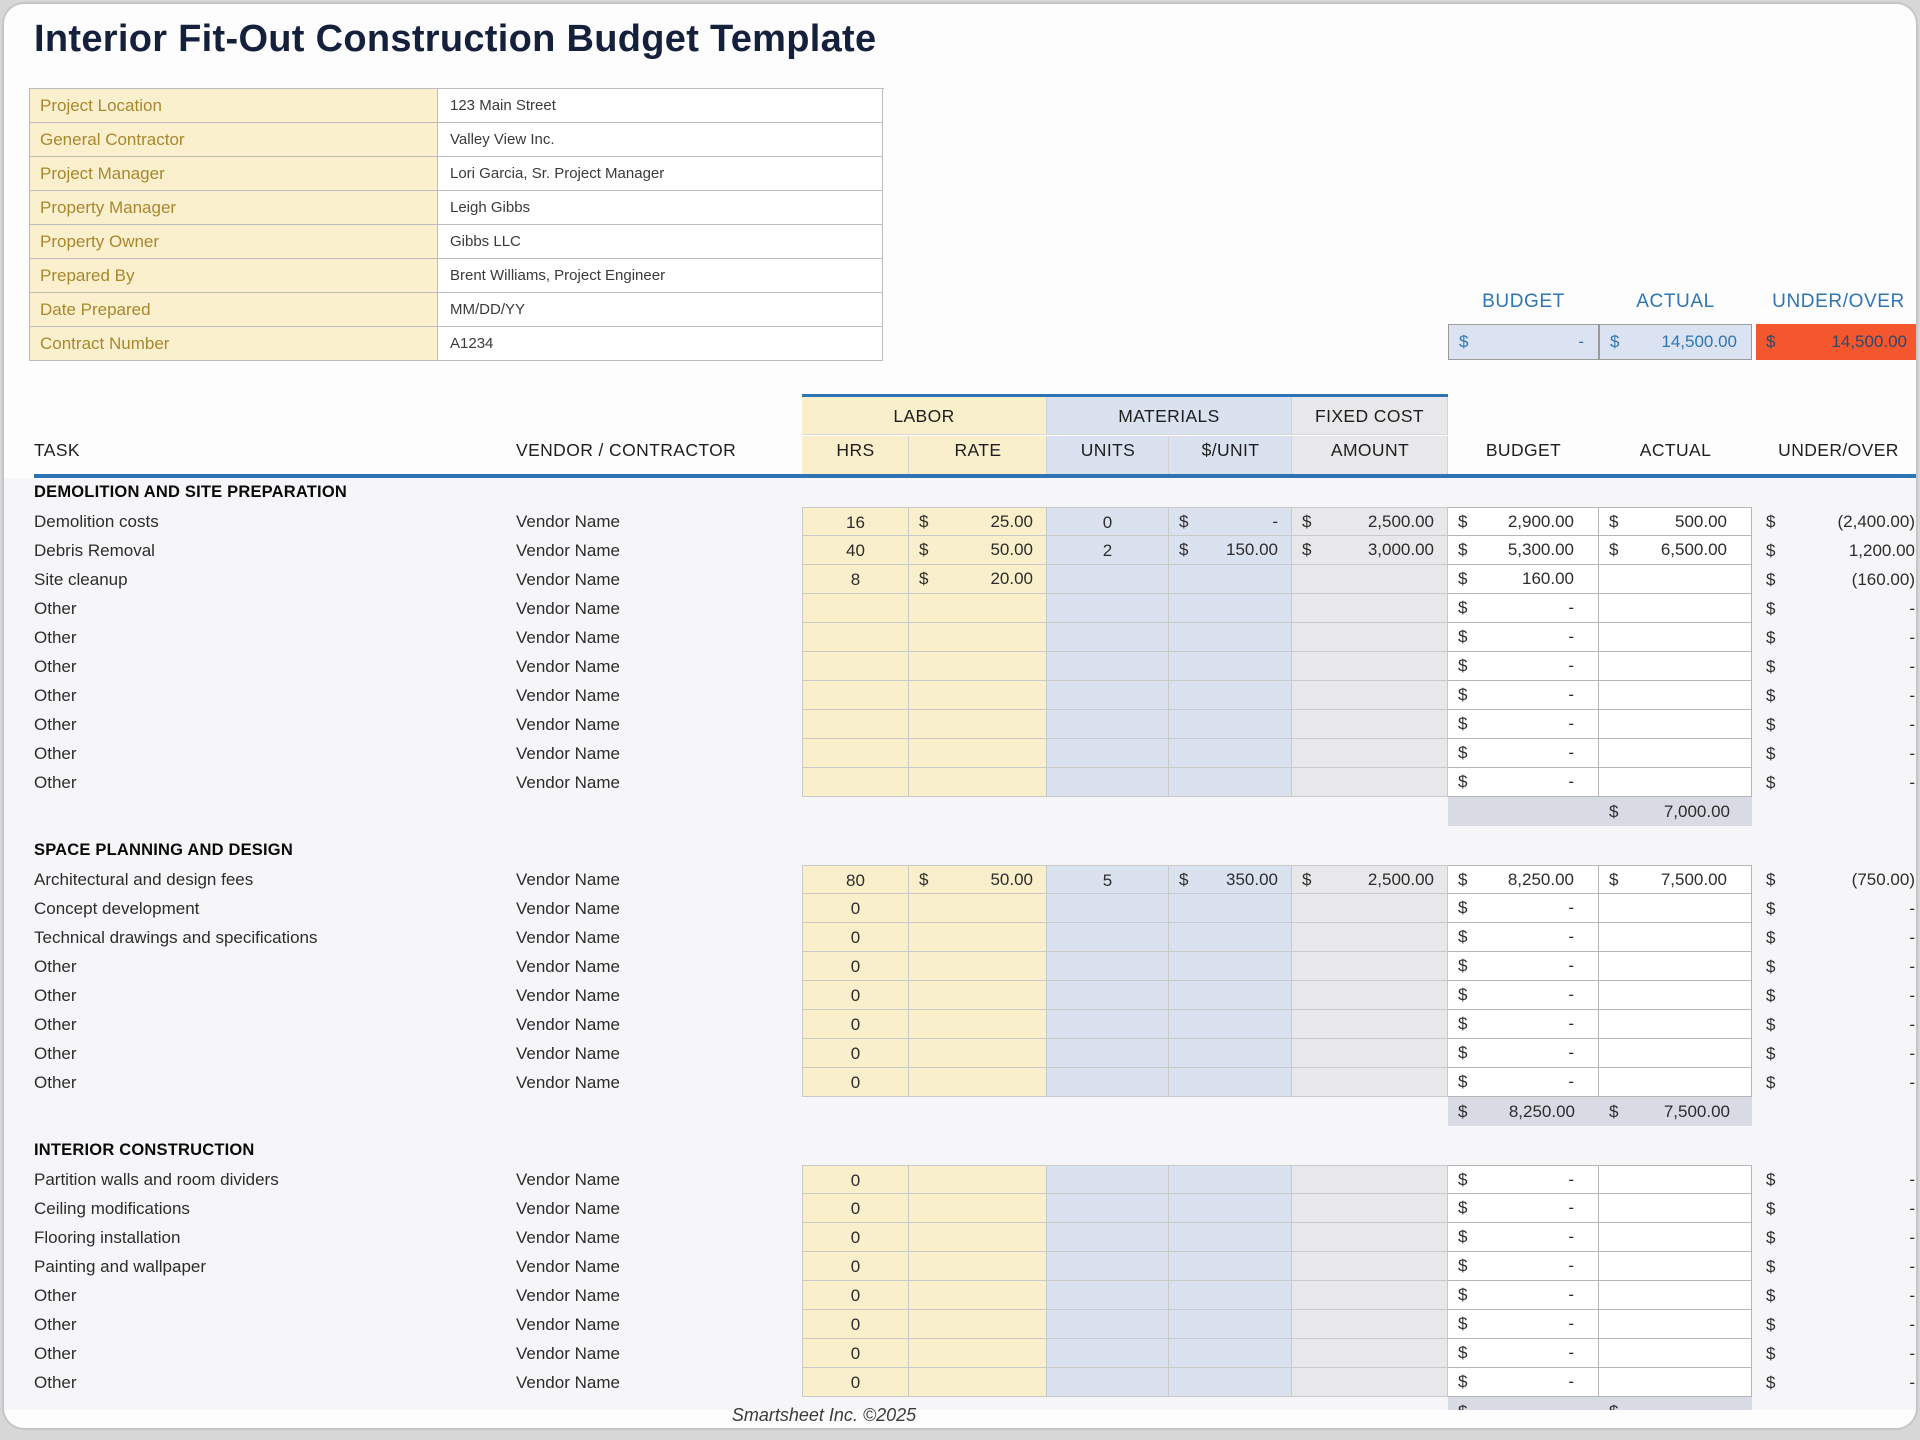  Describe the element at coordinates (660, 242) in the screenshot. I see `info-value: Gibbs LLC` at that location.